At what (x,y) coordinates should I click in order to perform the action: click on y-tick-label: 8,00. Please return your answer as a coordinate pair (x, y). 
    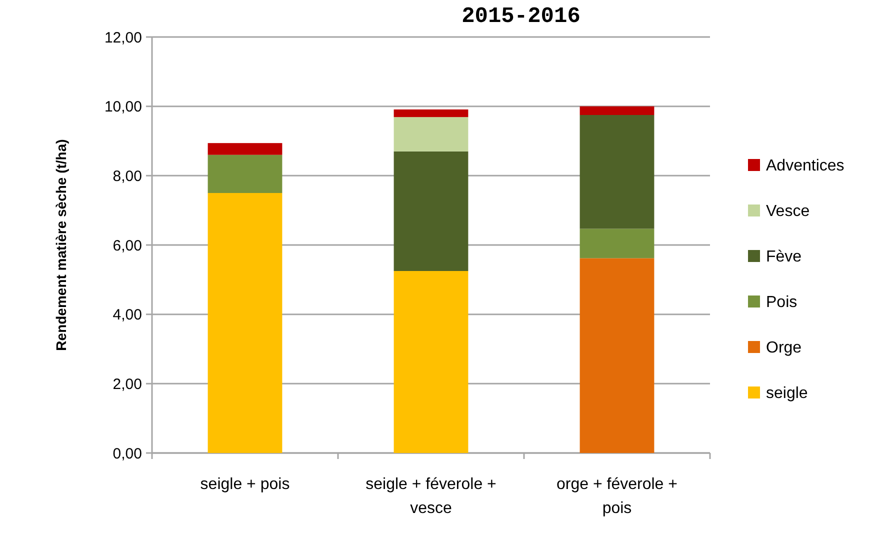
    Looking at the image, I should click on (127, 176).